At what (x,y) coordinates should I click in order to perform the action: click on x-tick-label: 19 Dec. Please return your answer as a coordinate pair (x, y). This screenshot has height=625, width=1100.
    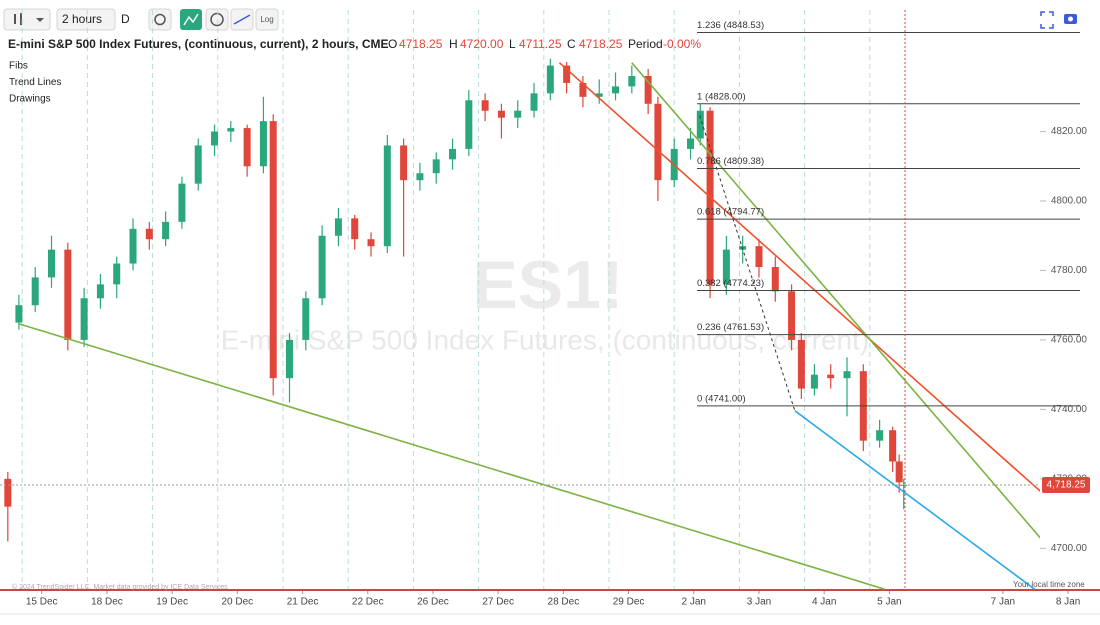
    Looking at the image, I should click on (172, 602).